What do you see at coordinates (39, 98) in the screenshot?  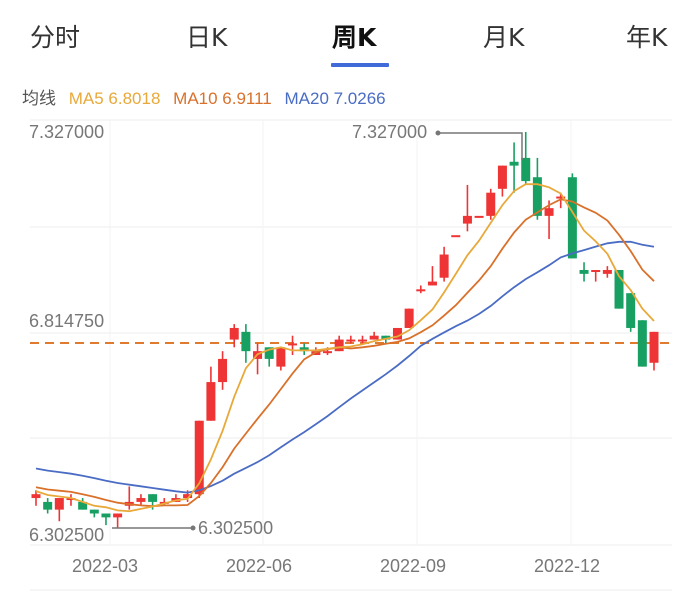 I see `legend-title: 均线` at bounding box center [39, 98].